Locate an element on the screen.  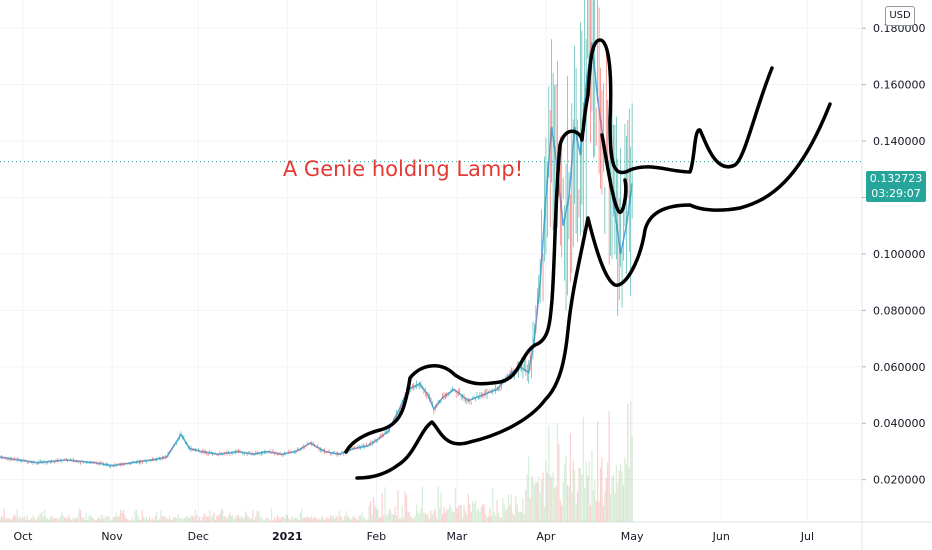
genie-lamp-stroke is located at coordinates (614, 173).